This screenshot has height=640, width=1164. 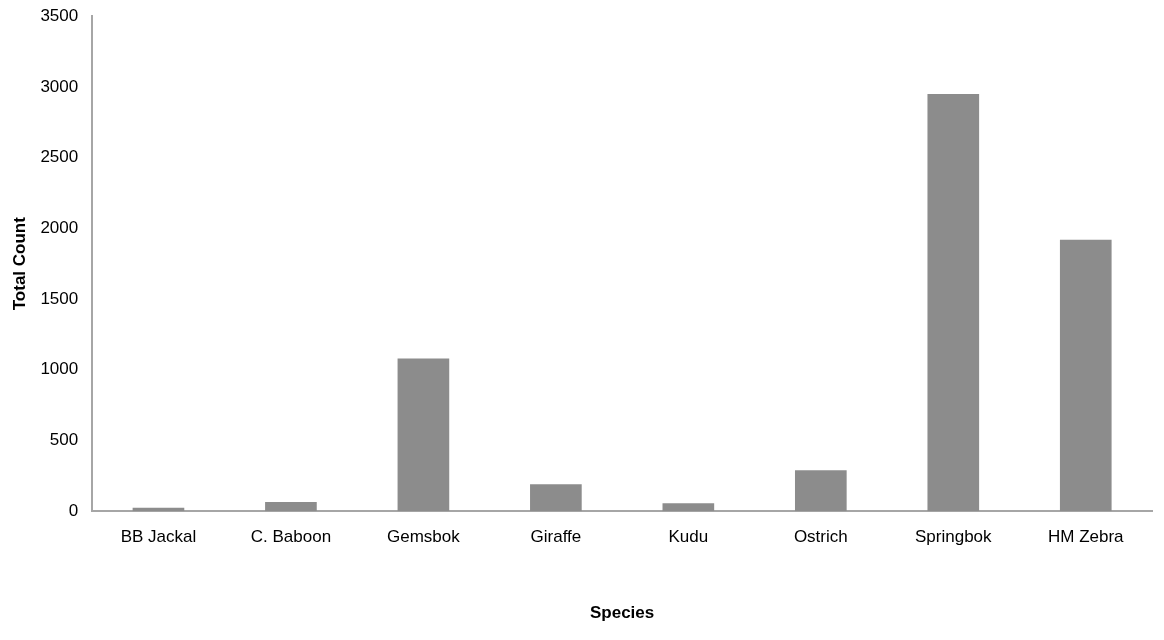 I want to click on x-tick-label: C. Baboon, so click(x=291, y=537).